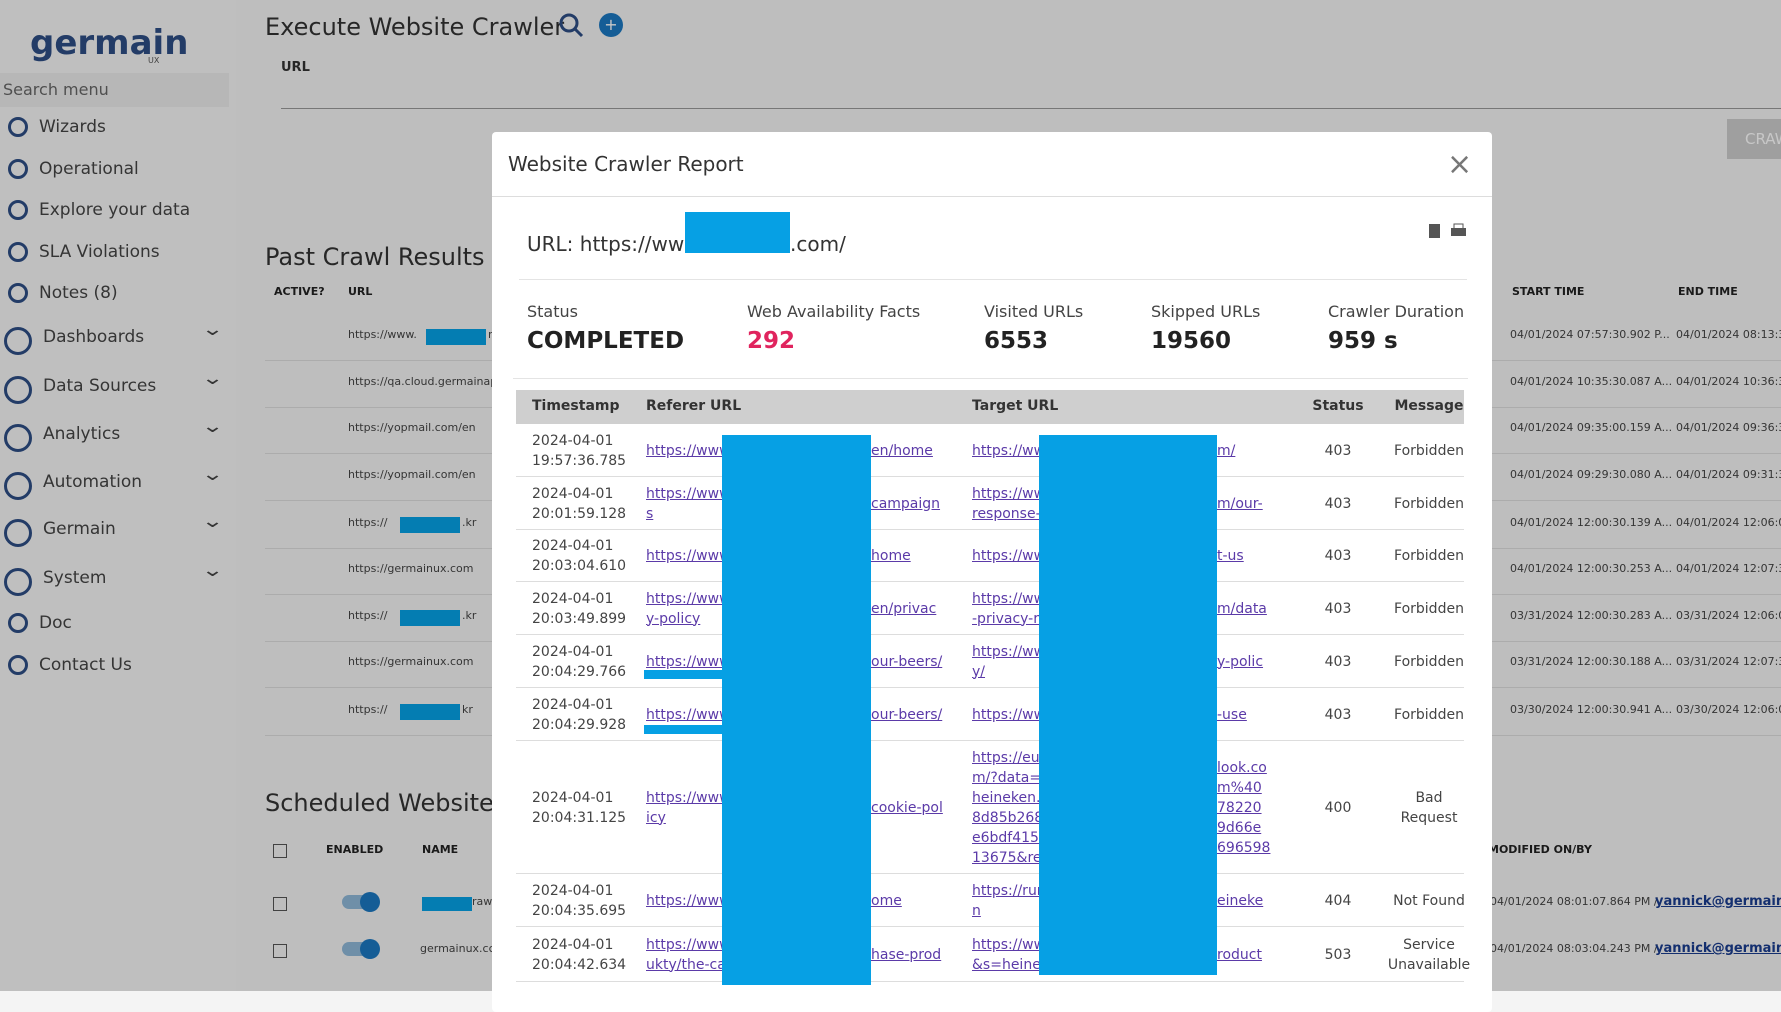 This screenshot has width=1781, height=1012. I want to click on target-url: https://ww response-, so click(1009, 503).